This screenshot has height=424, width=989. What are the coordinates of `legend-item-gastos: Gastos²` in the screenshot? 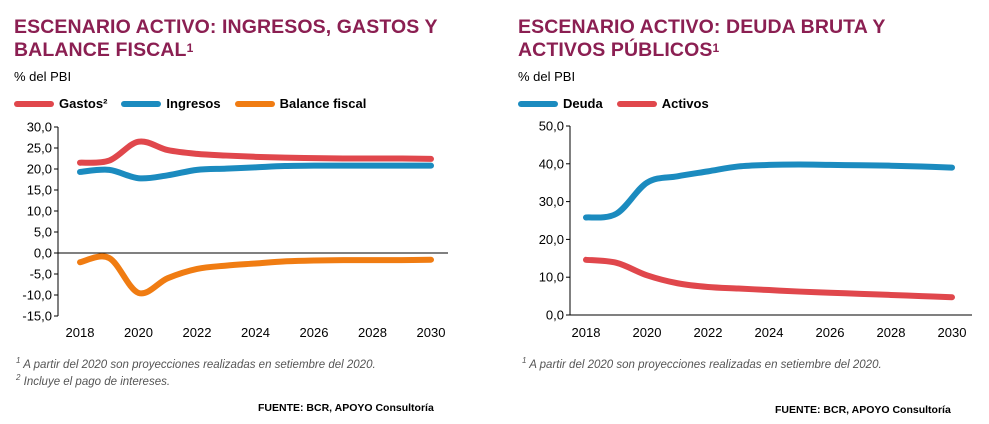 It's located at (60, 103).